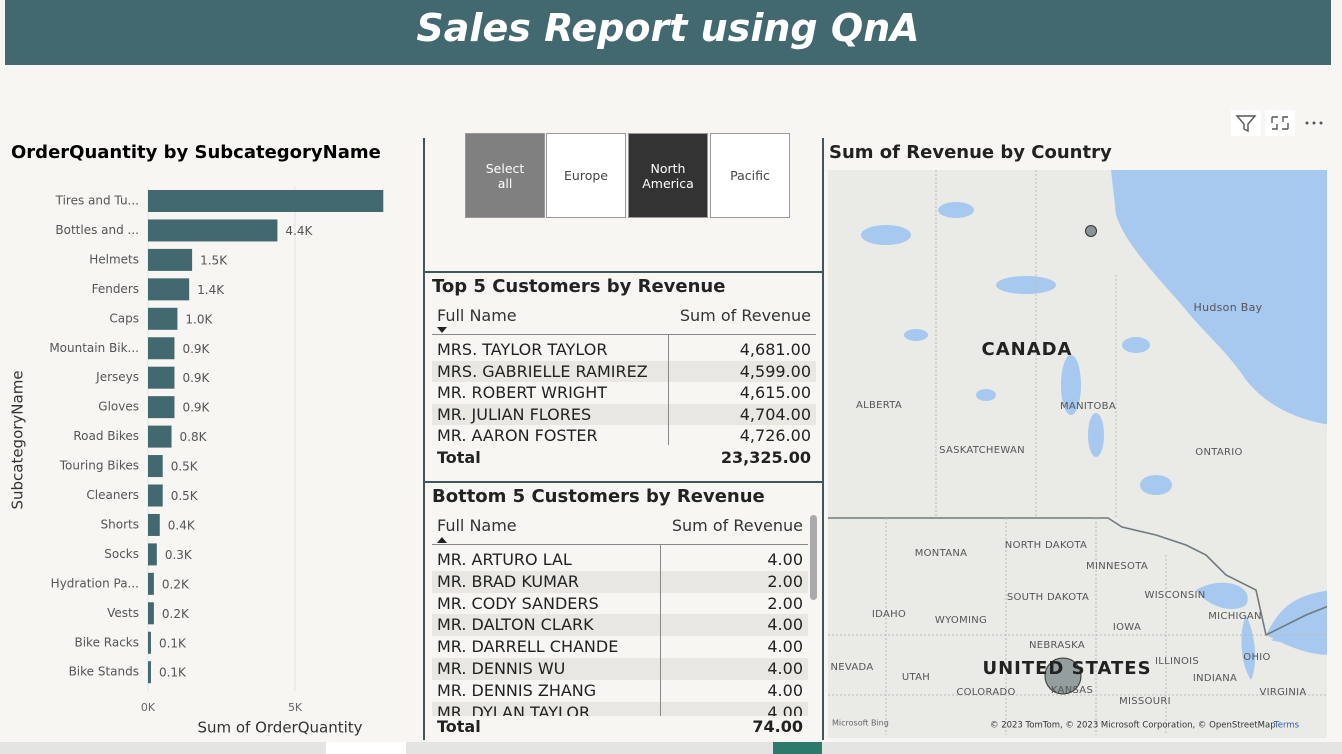 The width and height of the screenshot is (1342, 754). I want to click on cell: MR. DALTON CLARK, so click(515, 625).